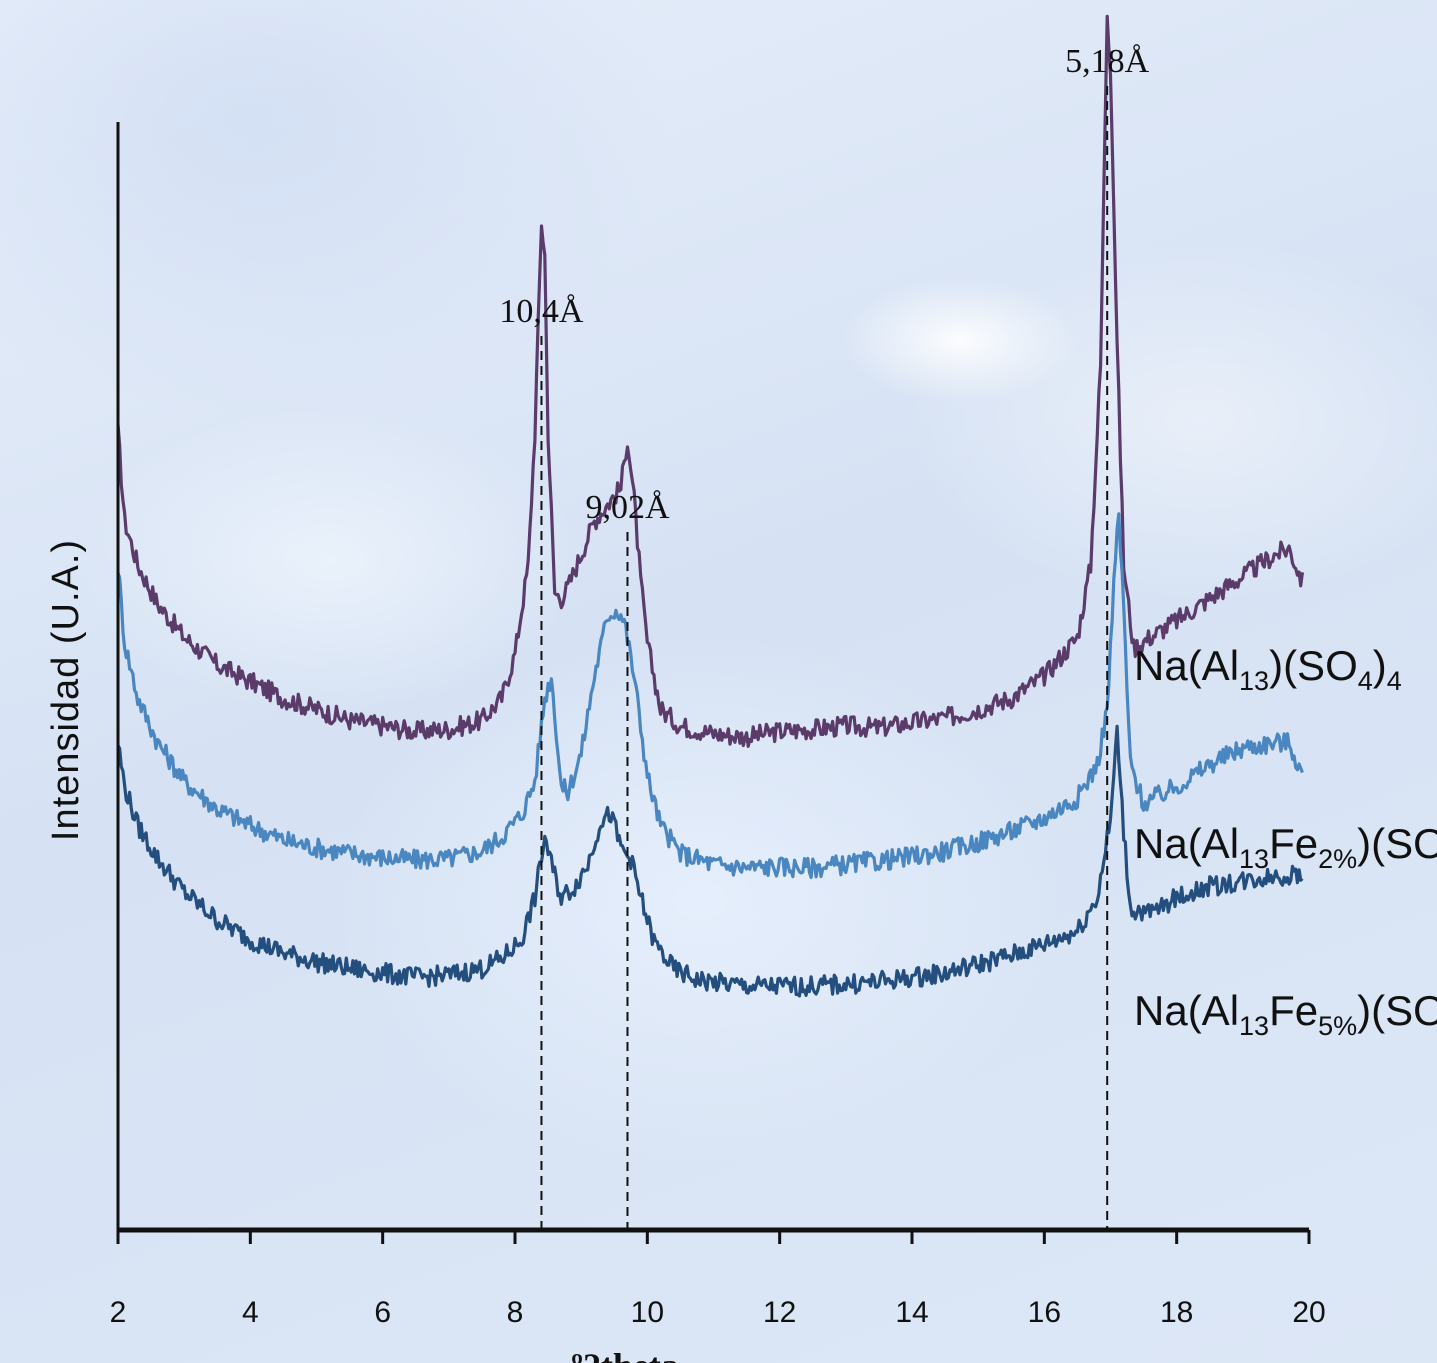 This screenshot has width=1437, height=1363. I want to click on x-tick-label: 14, so click(911, 1312).